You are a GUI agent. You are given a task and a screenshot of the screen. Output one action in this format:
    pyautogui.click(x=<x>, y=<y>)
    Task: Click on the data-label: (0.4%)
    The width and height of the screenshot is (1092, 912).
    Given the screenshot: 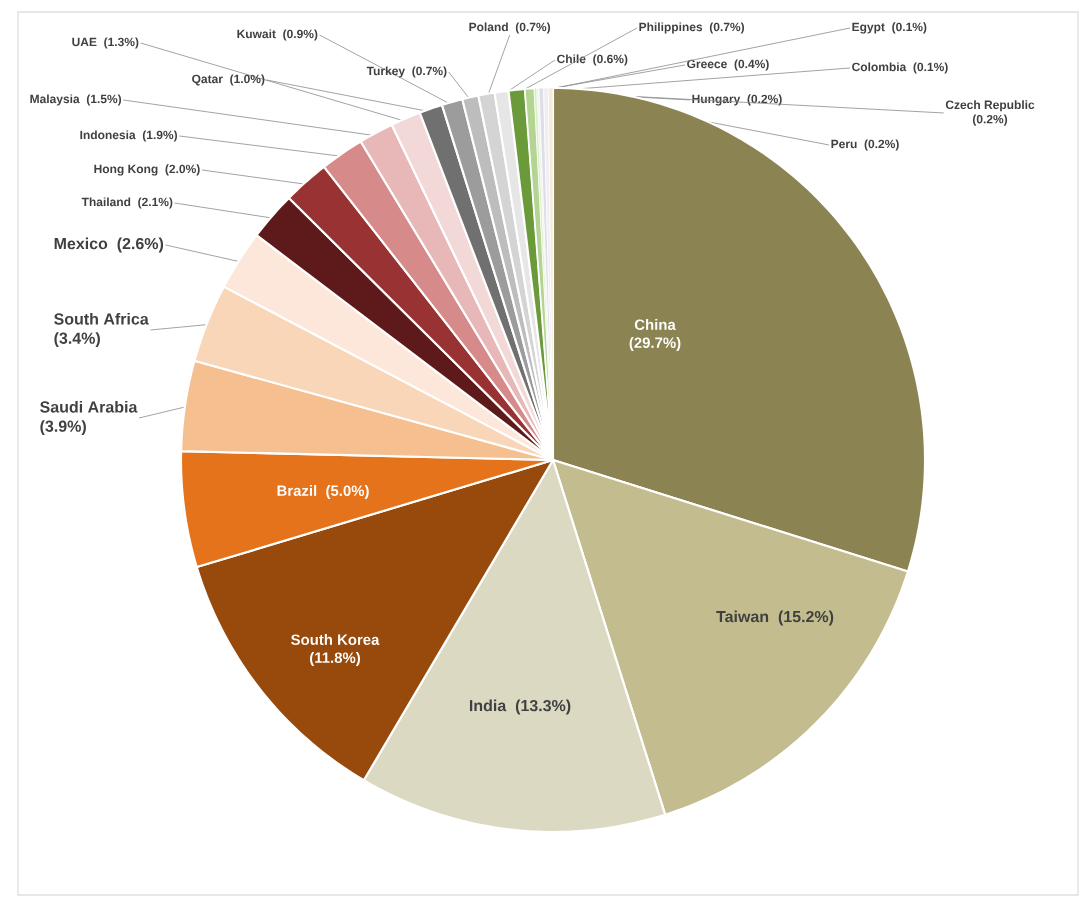 What is the action you would take?
    pyautogui.click(x=751, y=65)
    